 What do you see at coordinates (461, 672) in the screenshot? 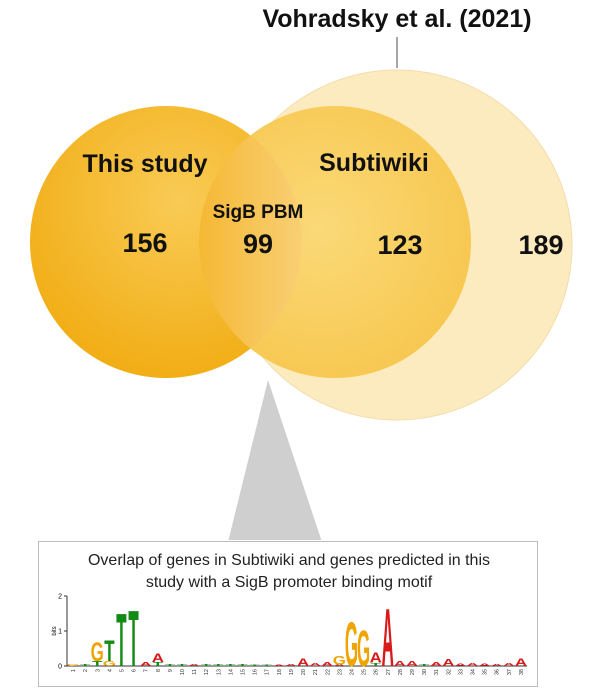
I see `logo-position-label: 33` at bounding box center [461, 672].